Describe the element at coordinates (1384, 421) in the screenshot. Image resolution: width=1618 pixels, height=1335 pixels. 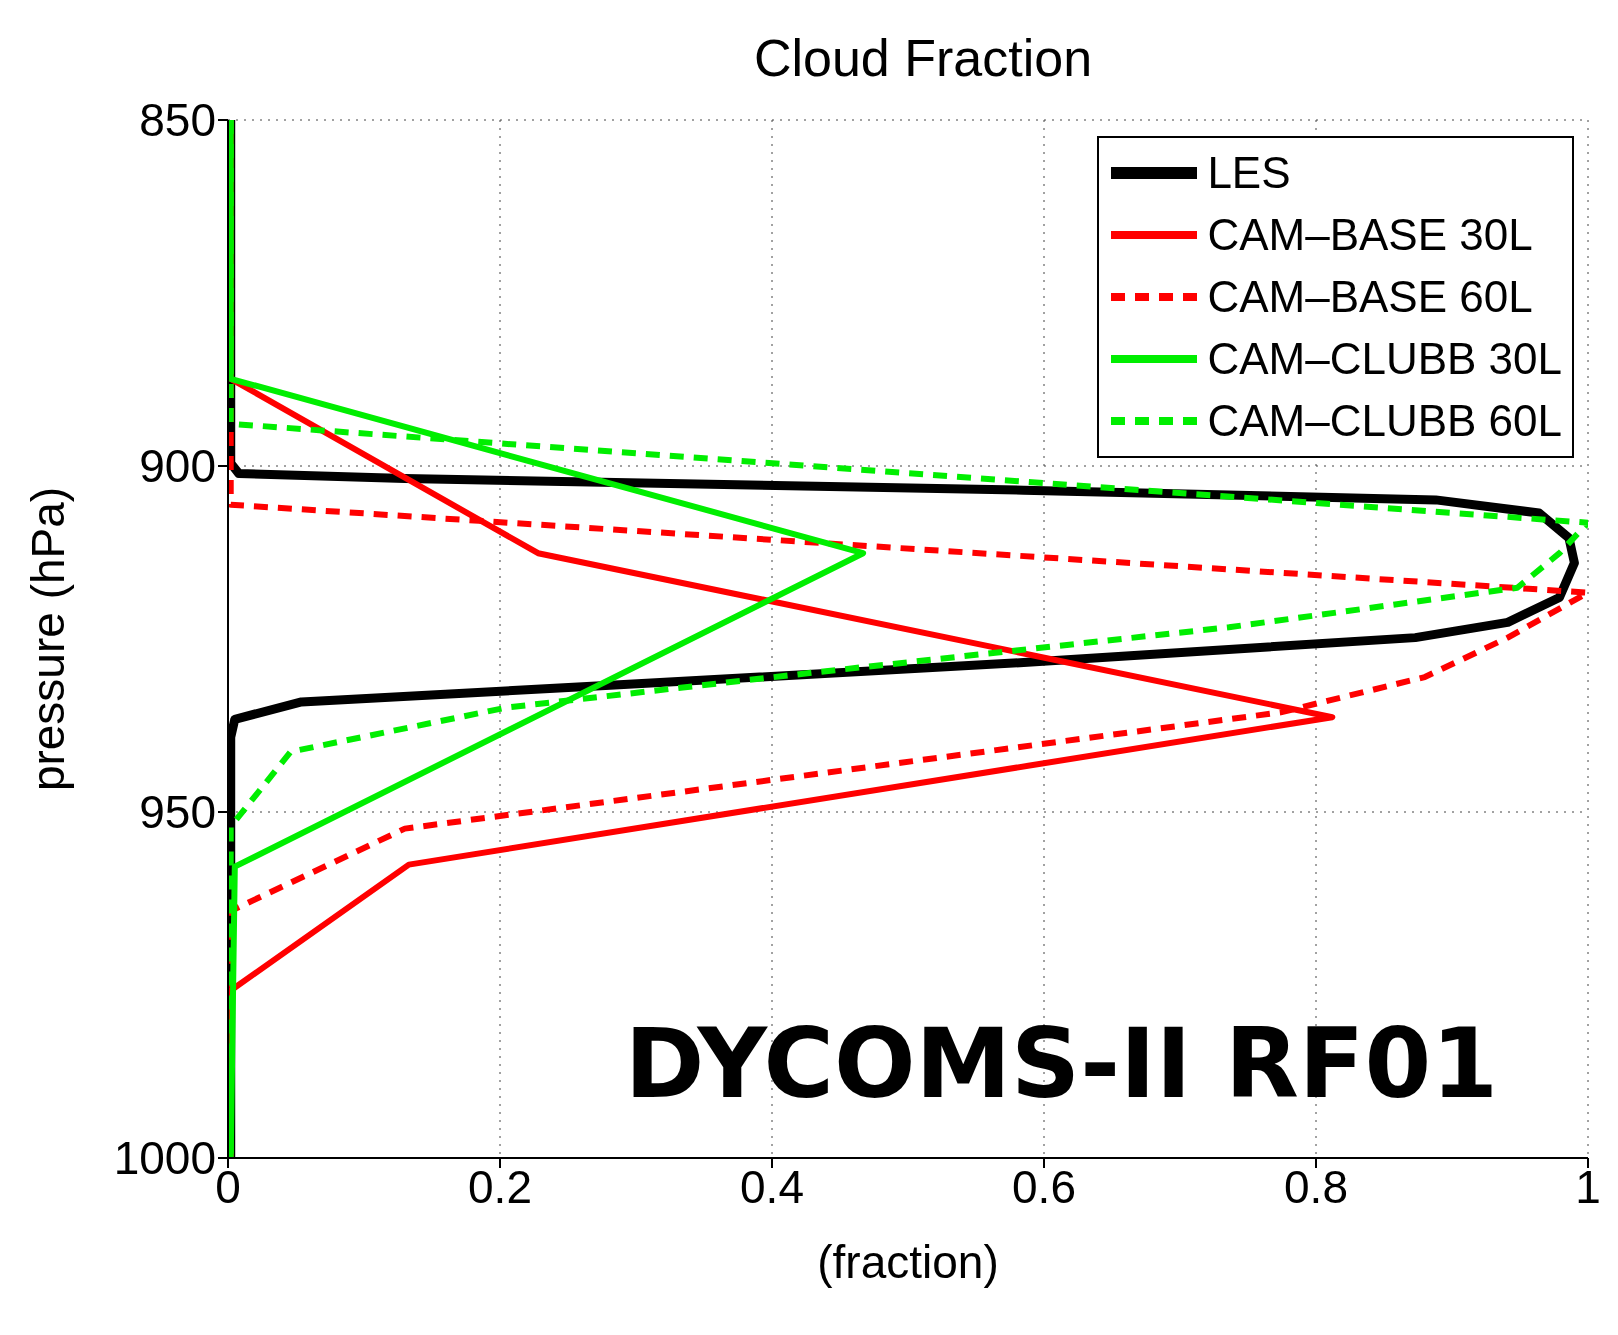
I see `legend-label: CAM–CLUBB 60L` at that location.